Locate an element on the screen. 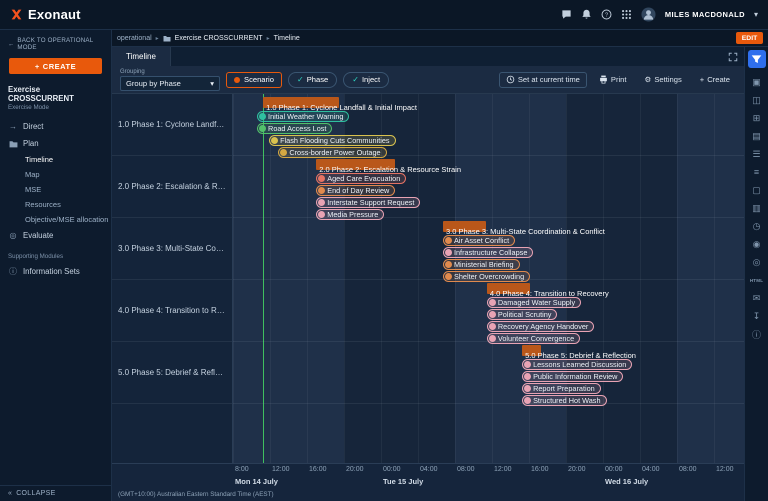  create-button: + CREATE is located at coordinates (55, 66).